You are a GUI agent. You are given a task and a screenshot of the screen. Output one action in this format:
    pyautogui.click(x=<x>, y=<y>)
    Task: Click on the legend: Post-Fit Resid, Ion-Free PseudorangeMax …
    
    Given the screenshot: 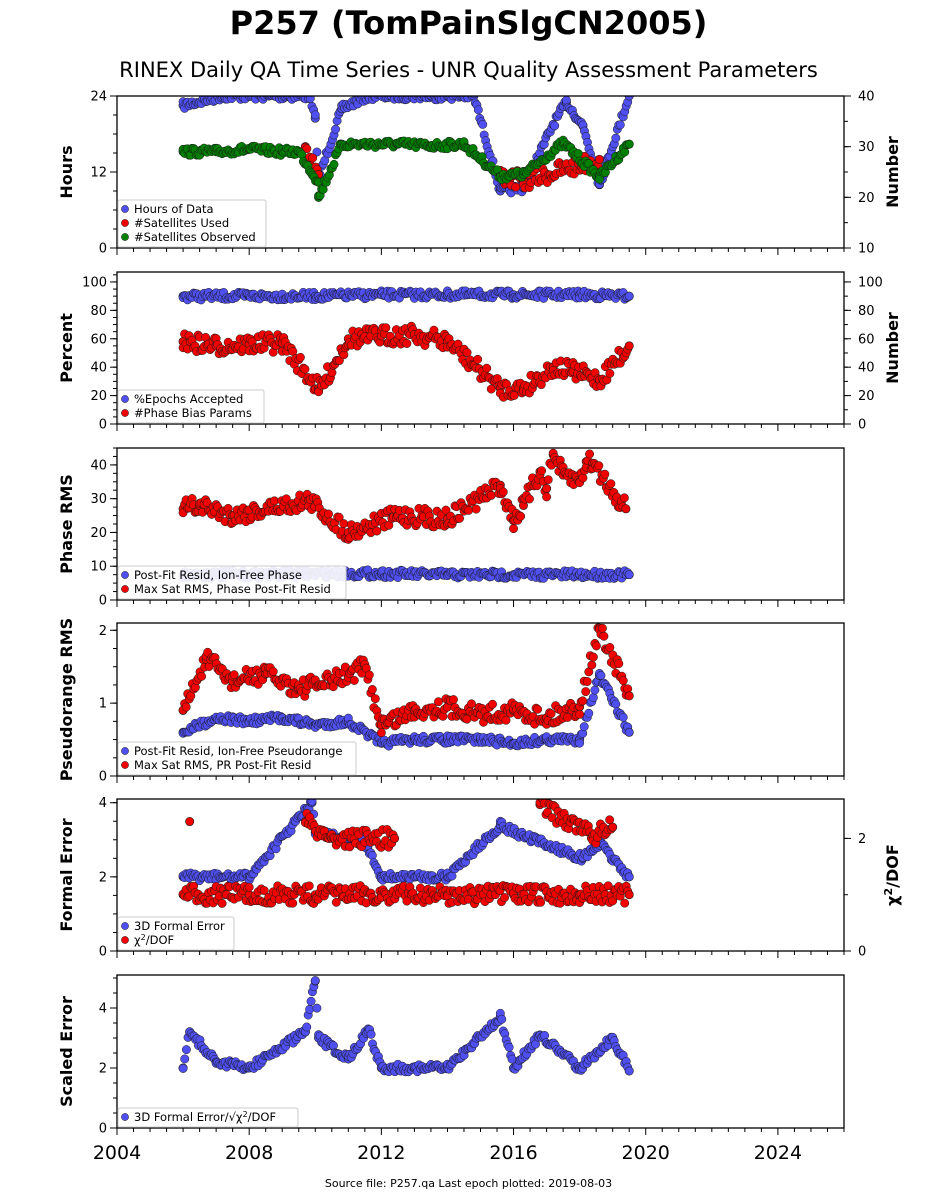 What is the action you would take?
    pyautogui.click(x=237, y=758)
    